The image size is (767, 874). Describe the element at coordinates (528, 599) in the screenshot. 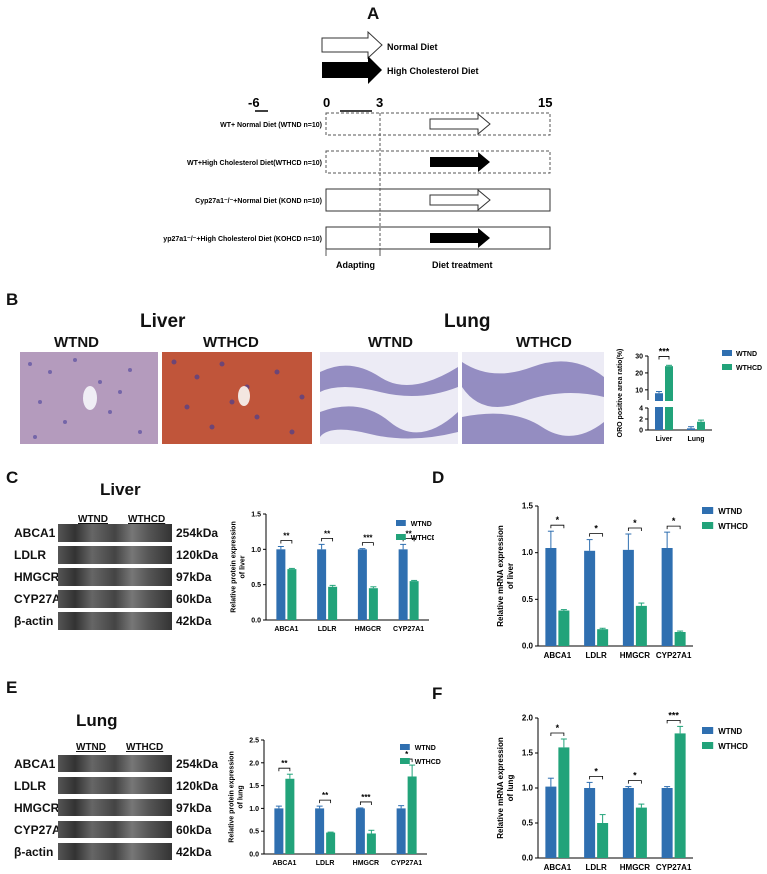

I see `y-tick-label: 0.5` at that location.